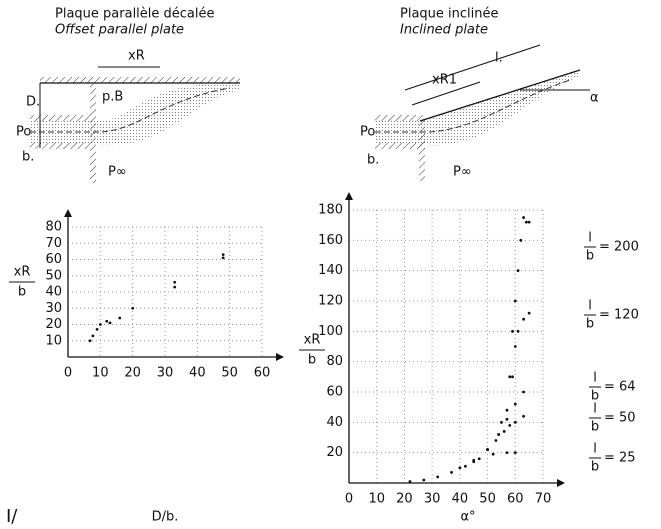 The width and height of the screenshot is (661, 529). I want to click on y-tick-label: 40, so click(53, 292).